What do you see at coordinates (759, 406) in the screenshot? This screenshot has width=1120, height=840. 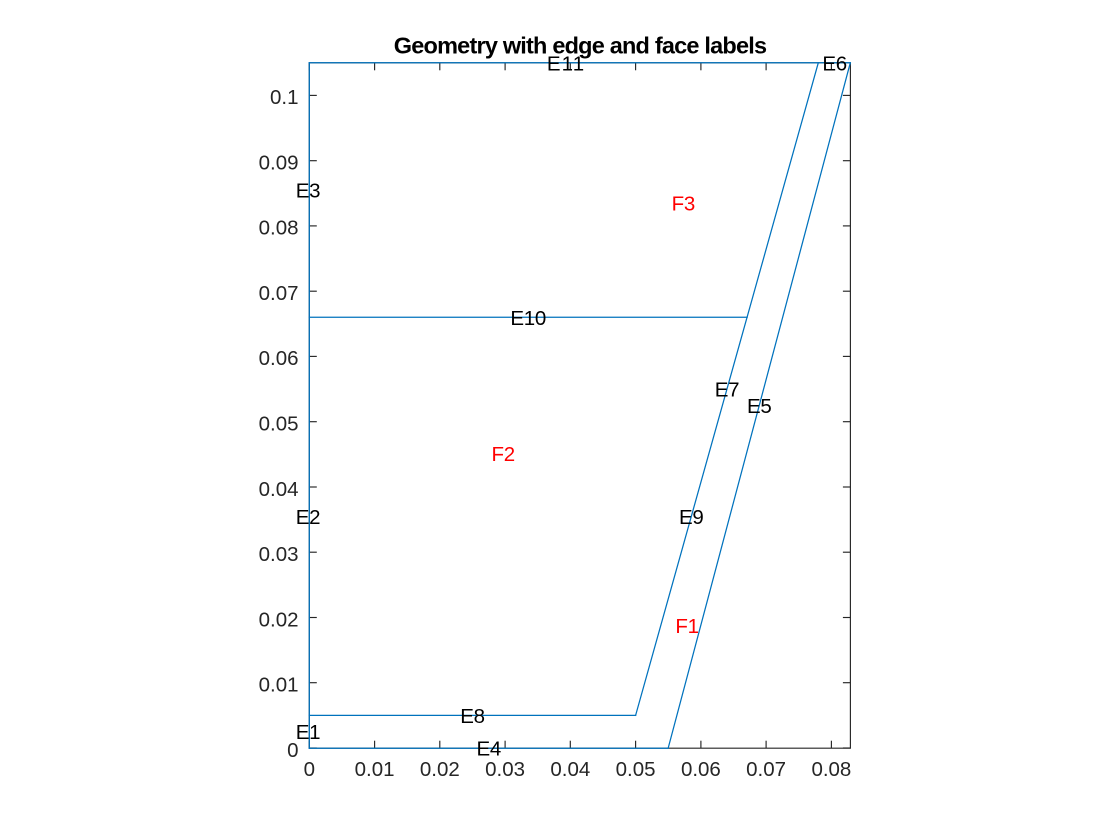 I see `svg-text: E5` at bounding box center [759, 406].